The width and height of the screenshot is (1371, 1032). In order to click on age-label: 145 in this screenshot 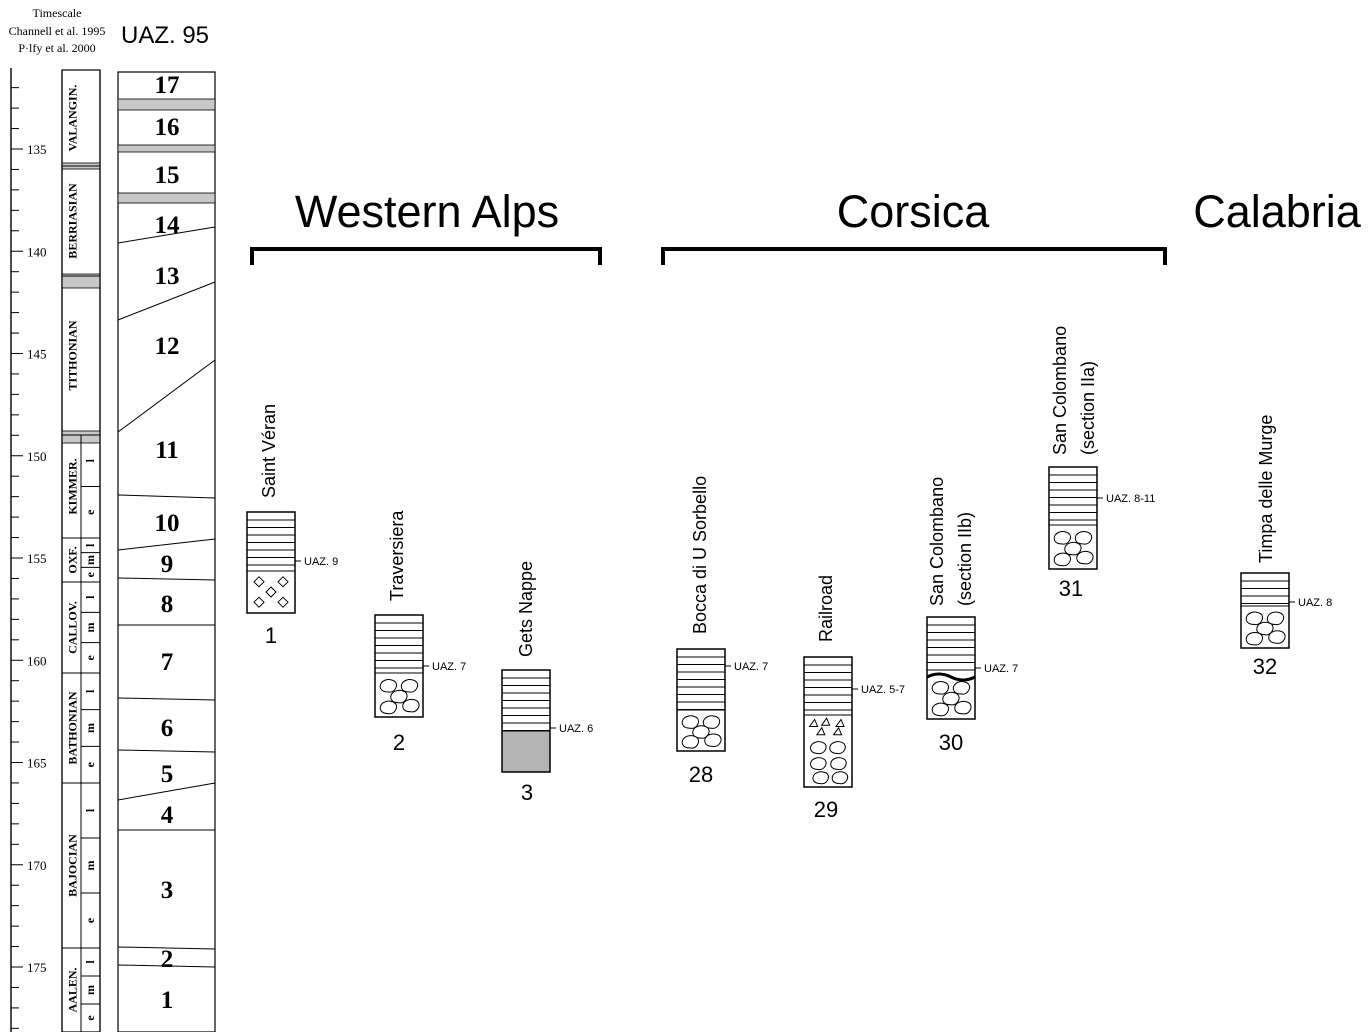, I will do `click(37, 354)`.